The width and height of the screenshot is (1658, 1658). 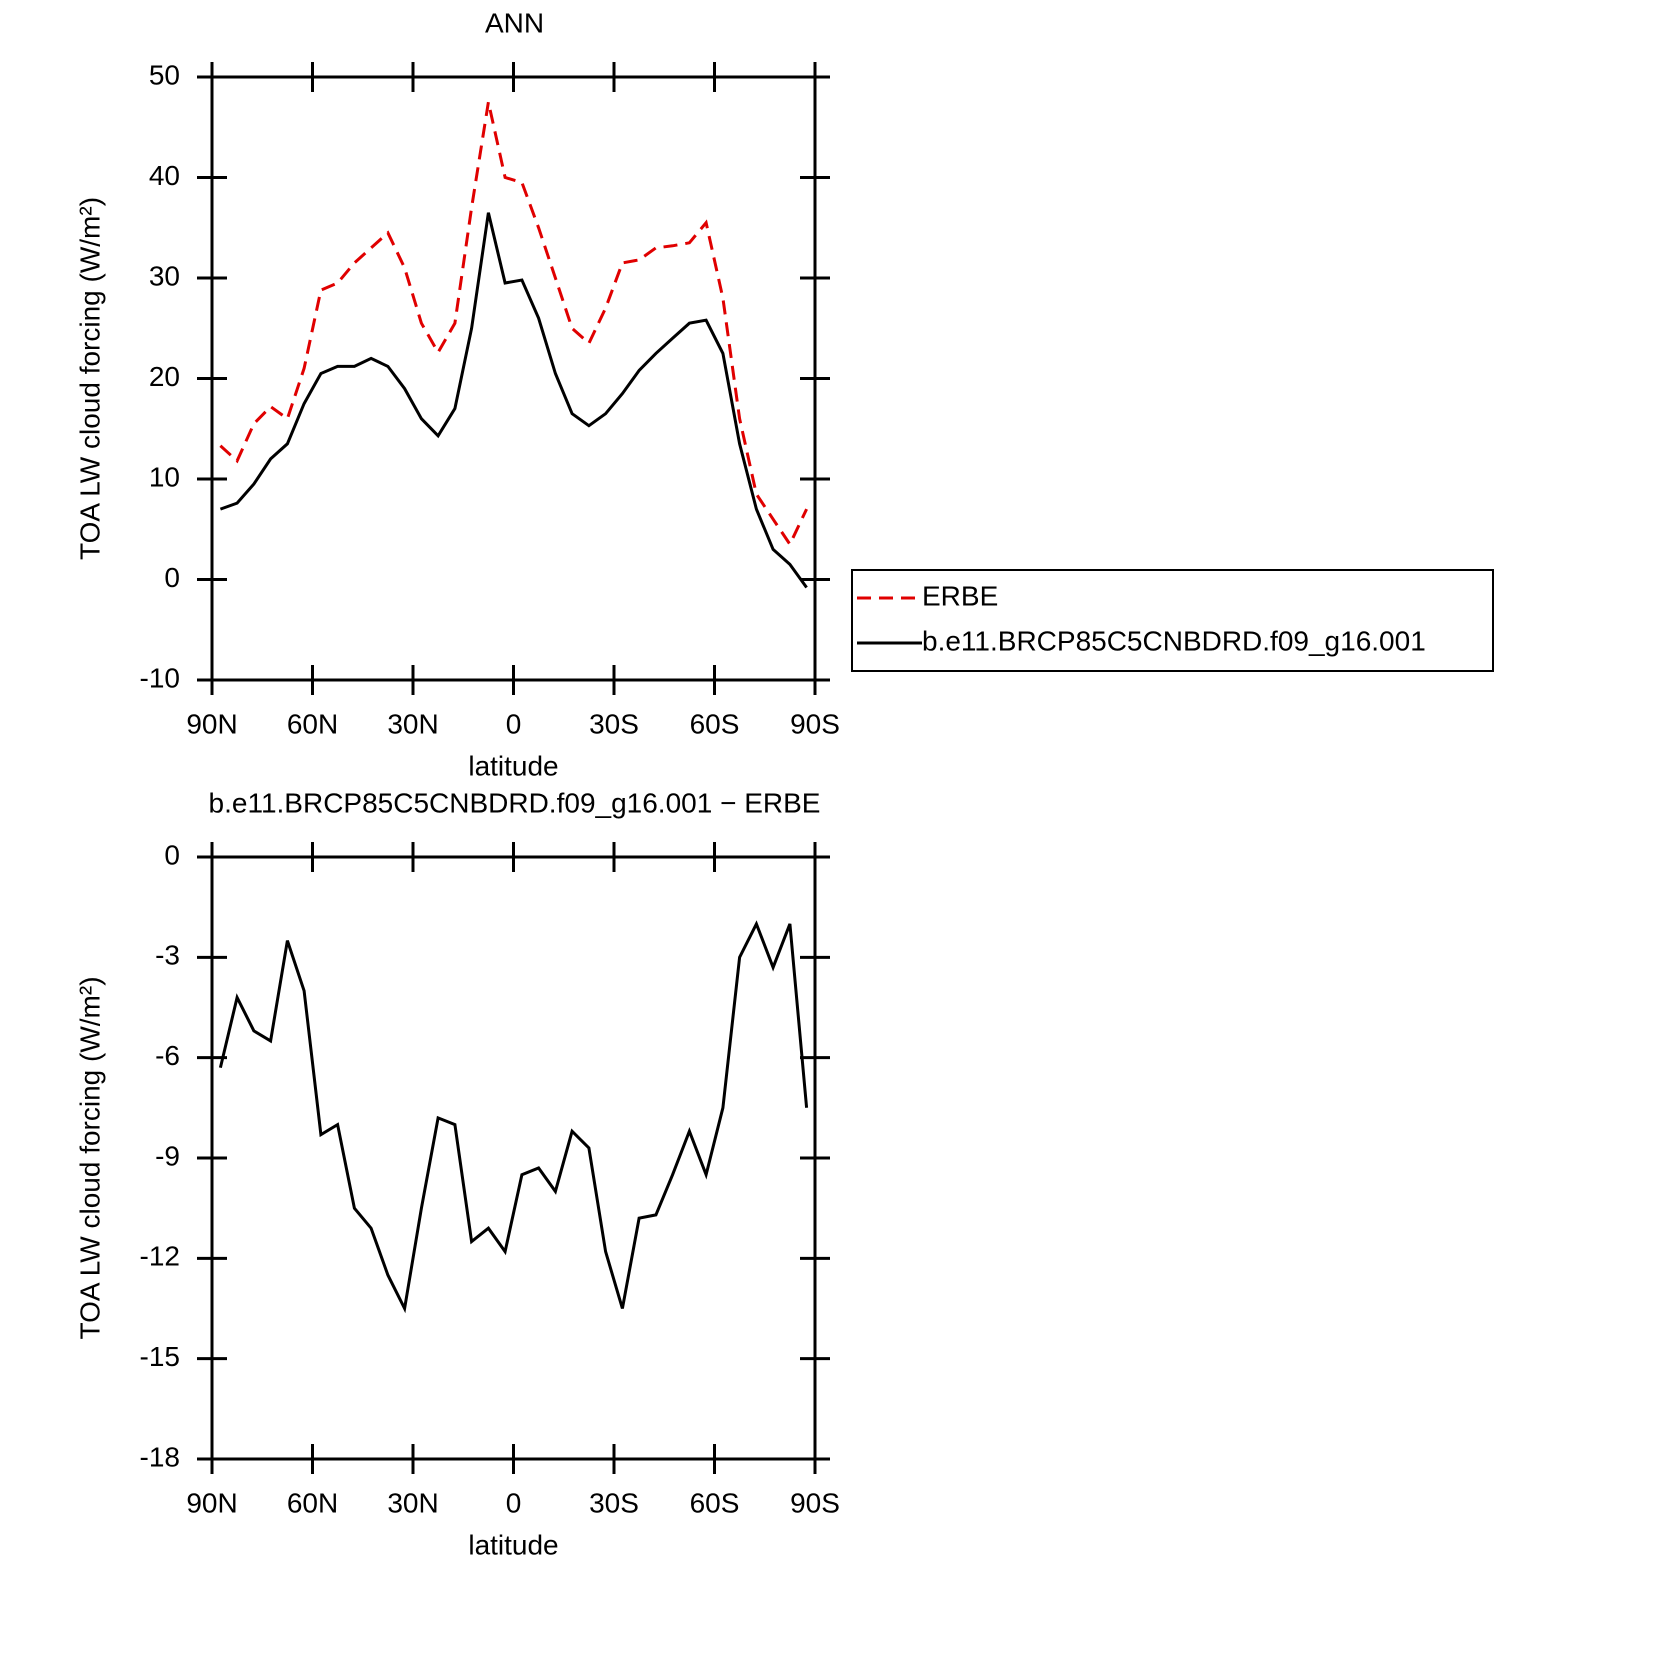 I want to click on y-tick-label: -3, so click(x=167, y=955).